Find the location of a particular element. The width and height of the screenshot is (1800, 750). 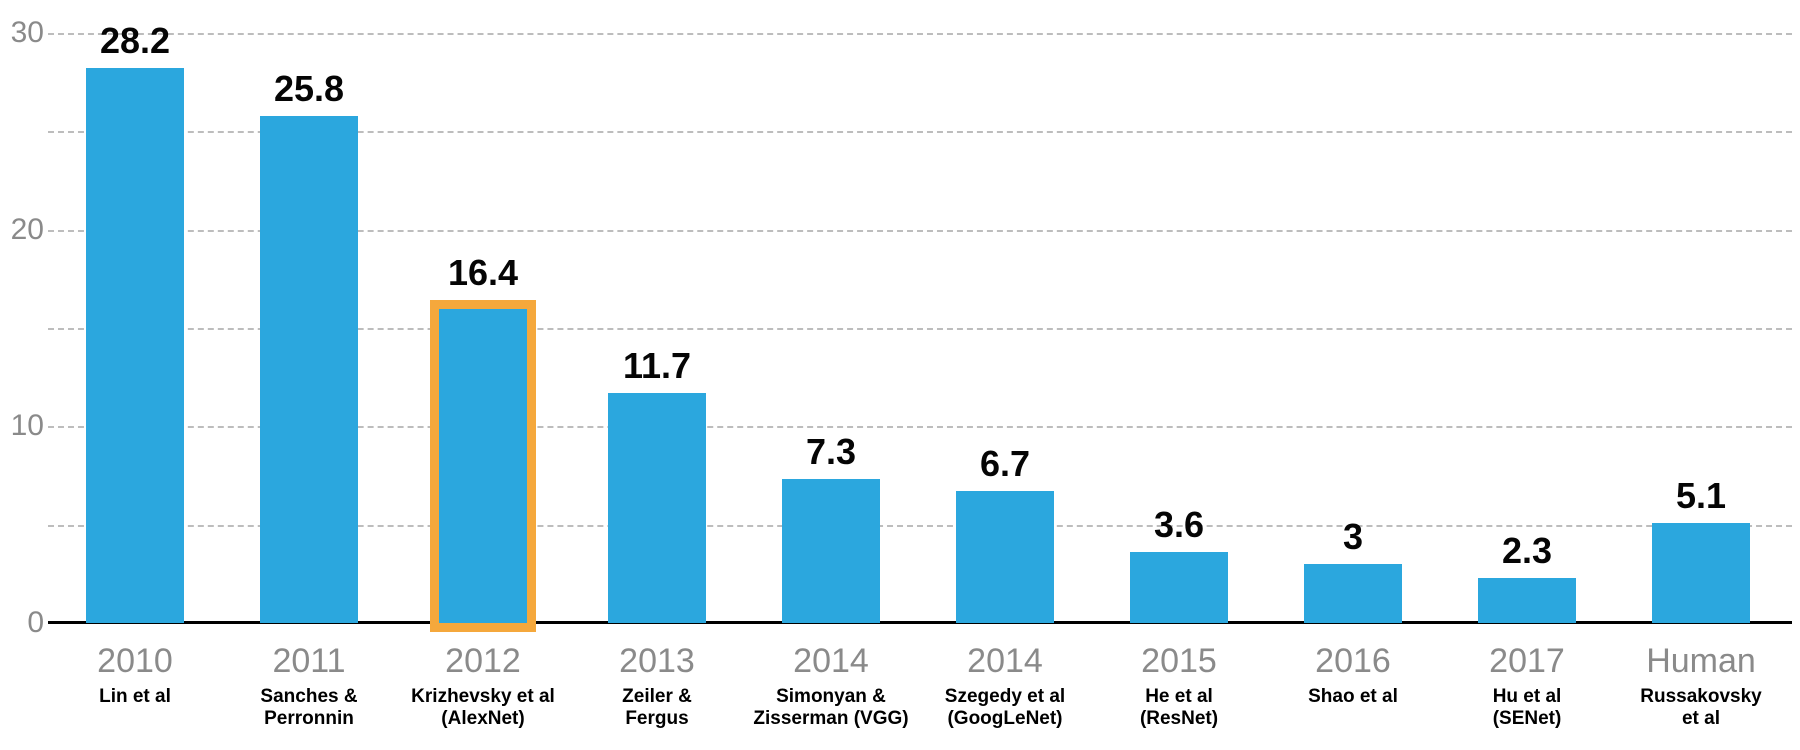

x-axis-line is located at coordinates (920, 622).